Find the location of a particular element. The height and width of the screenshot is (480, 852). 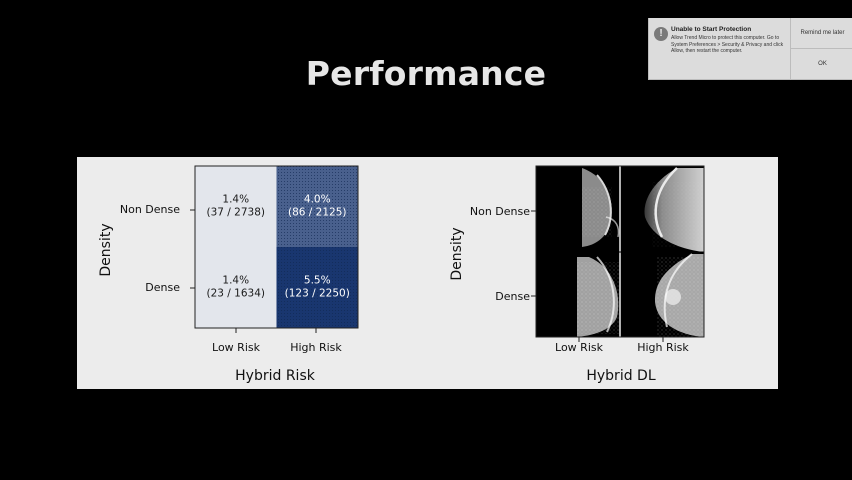

xtick-highrisk: High Risk is located at coordinates (316, 347).